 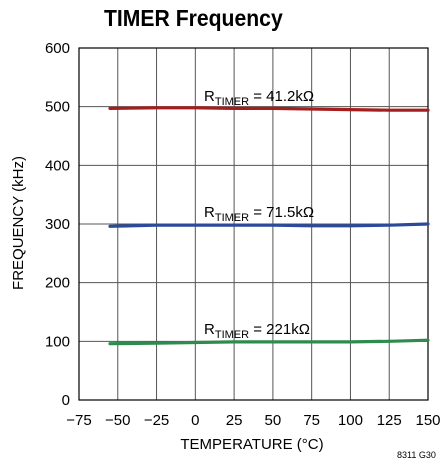 I want to click on y-tick-label: 200, so click(x=57, y=283).